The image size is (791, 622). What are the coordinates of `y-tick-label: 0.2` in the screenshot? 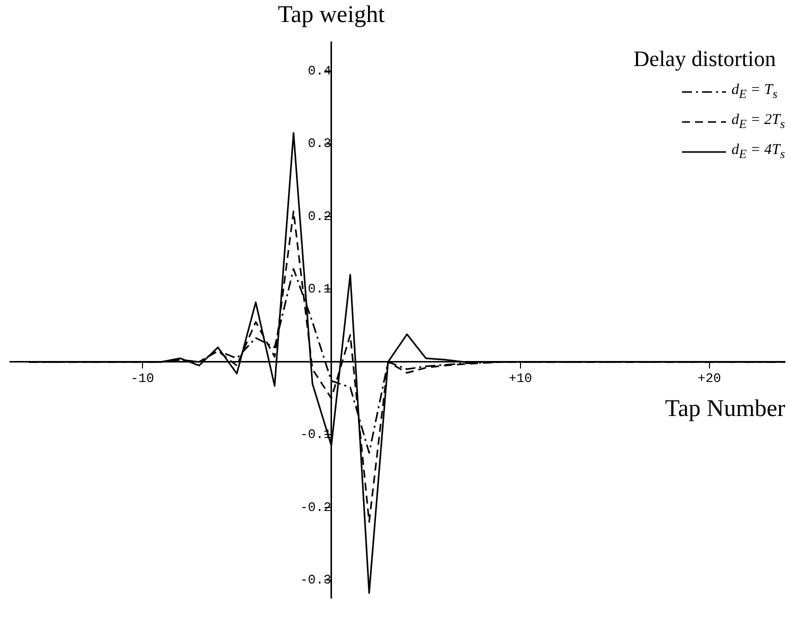 It's located at (320, 216).